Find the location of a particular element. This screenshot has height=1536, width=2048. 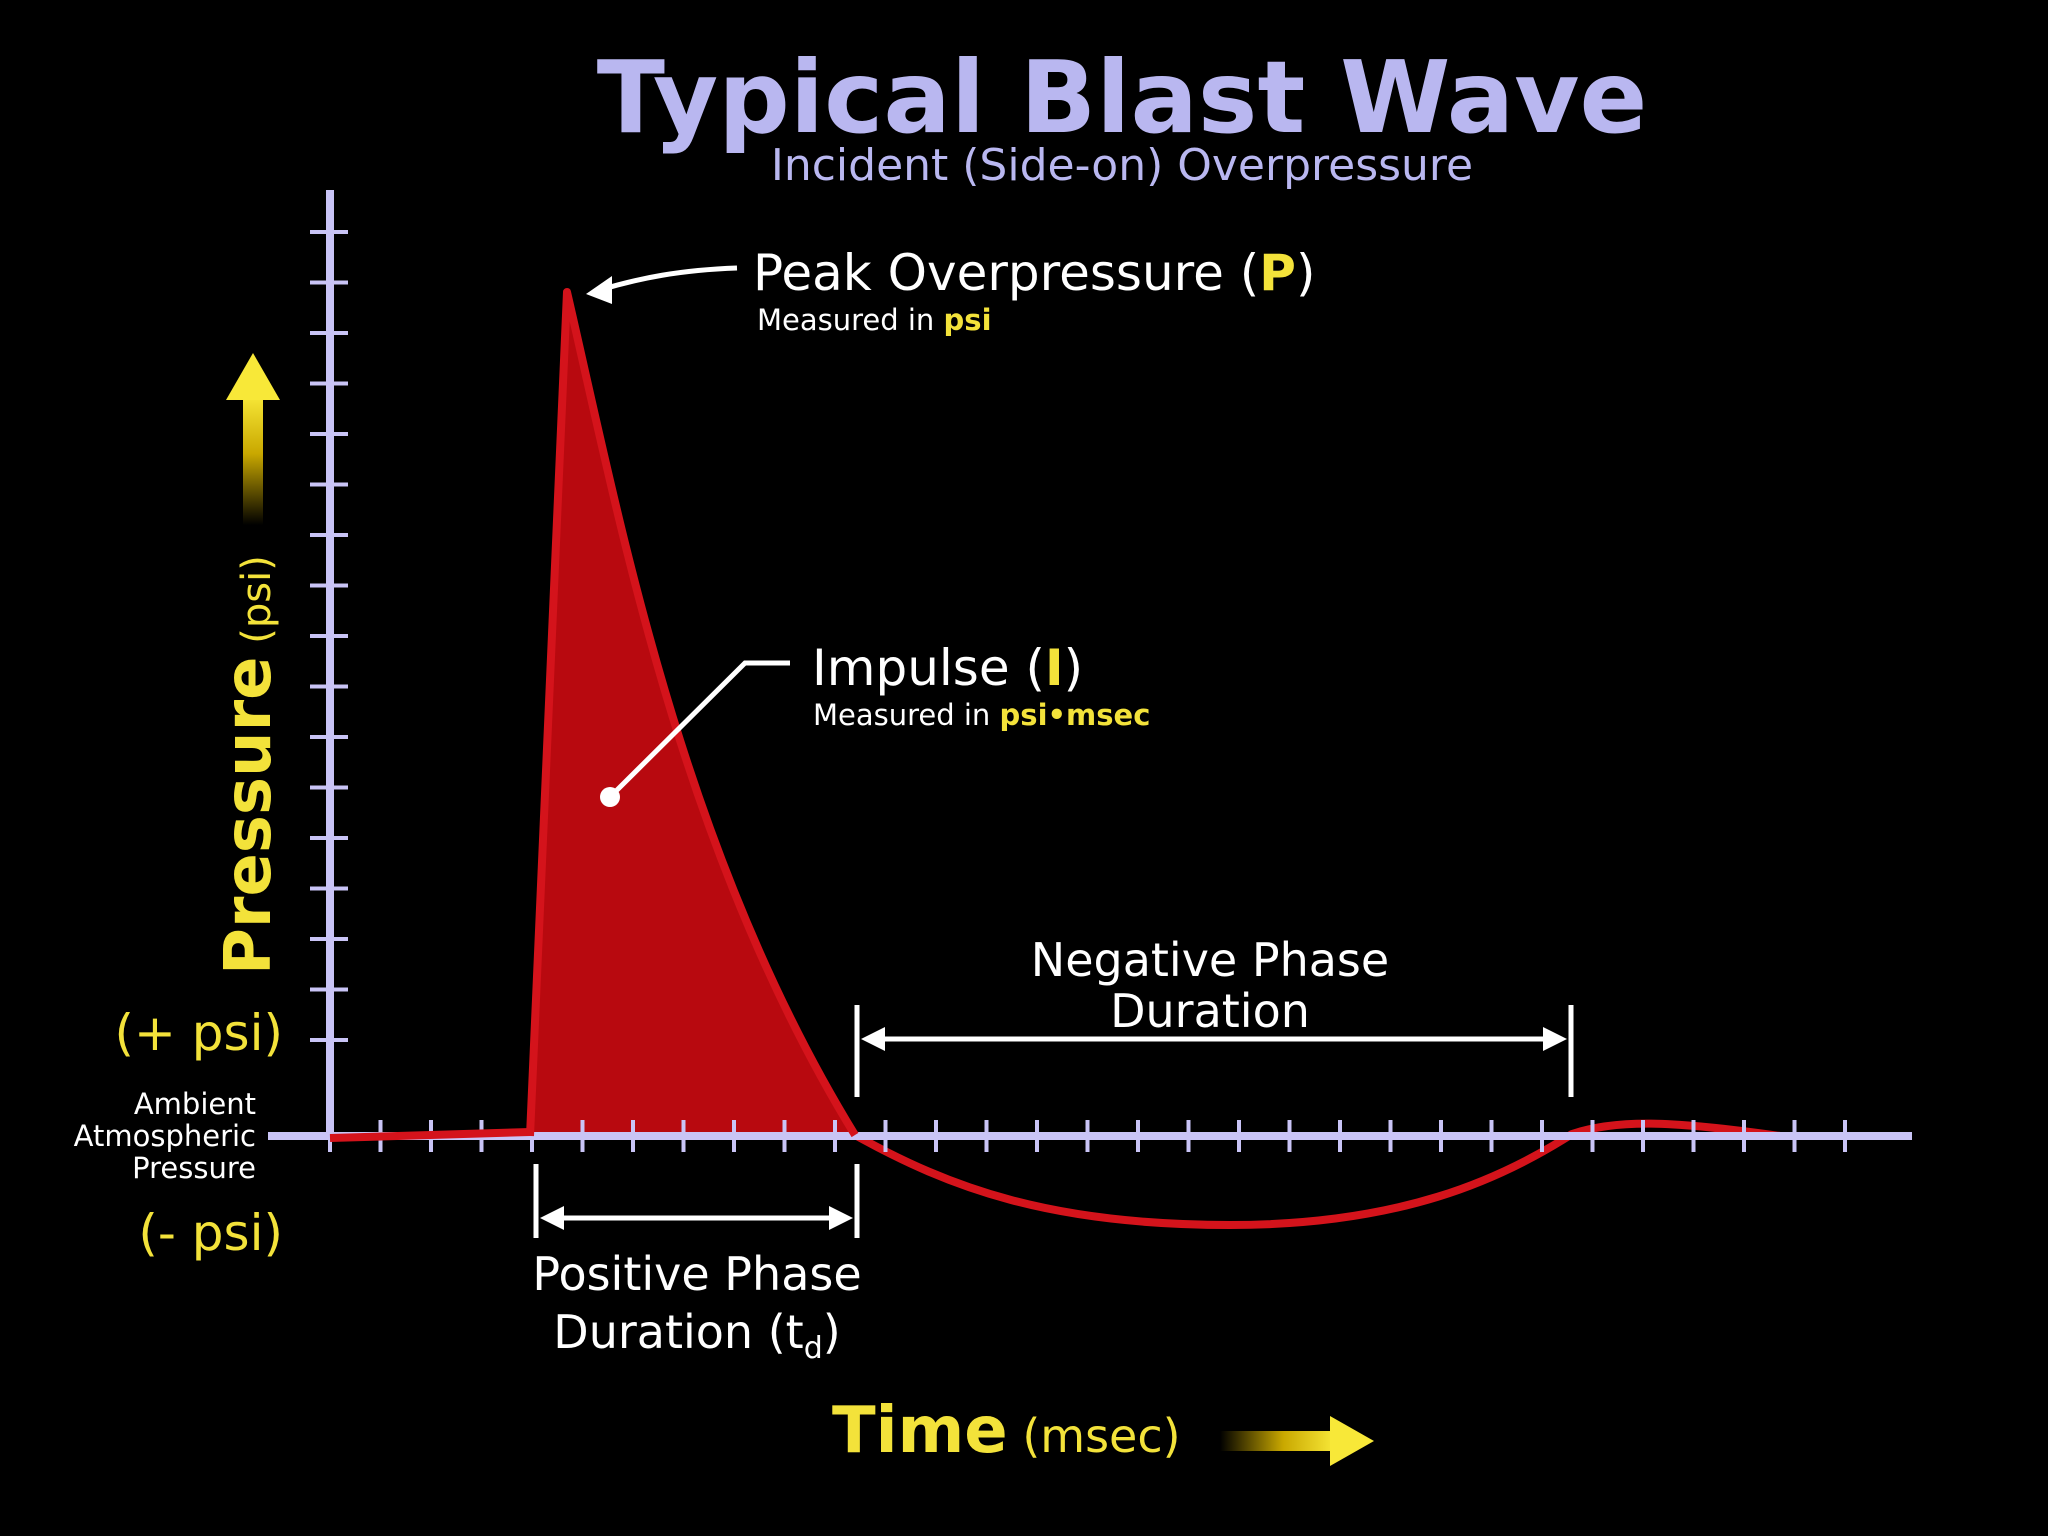

ambient-label-line2: Atmospheric is located at coordinates (165, 1136).